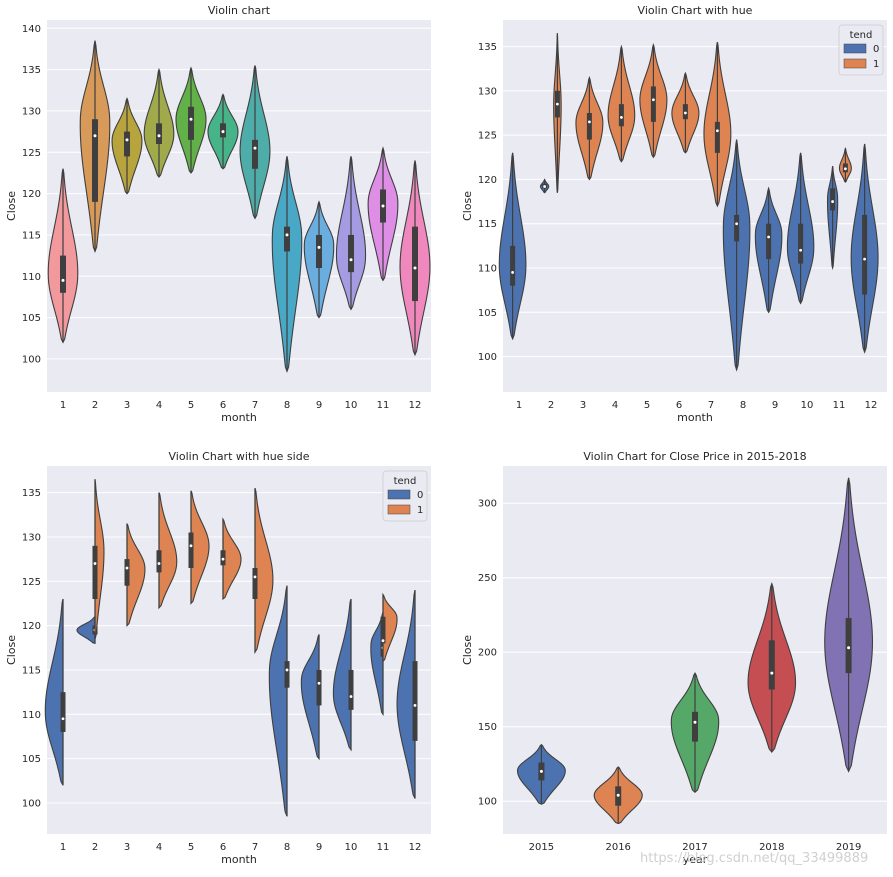  I want to click on legend-entry-label: 1, so click(876, 64).